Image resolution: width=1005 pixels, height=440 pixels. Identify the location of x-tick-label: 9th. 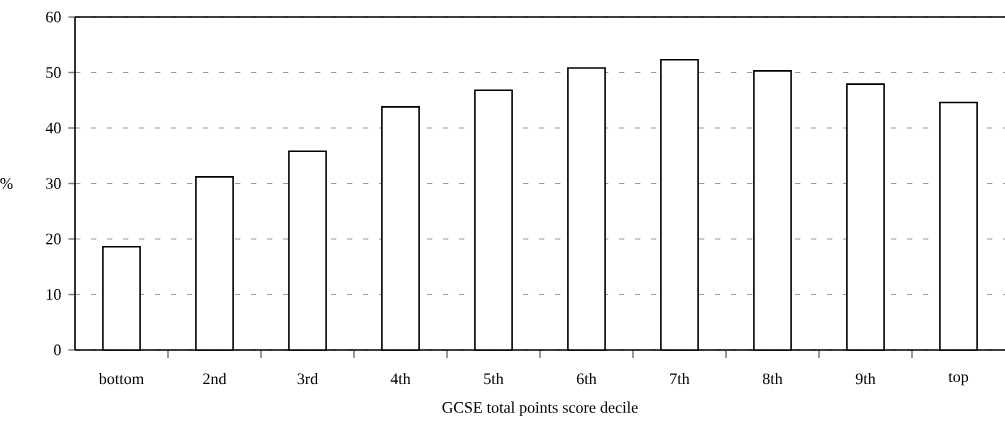
(865, 378).